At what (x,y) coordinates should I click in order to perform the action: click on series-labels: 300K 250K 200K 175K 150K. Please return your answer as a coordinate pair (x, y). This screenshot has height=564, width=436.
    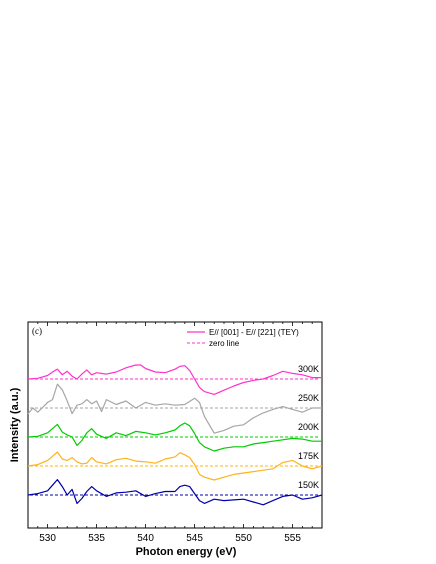
    Looking at the image, I should click on (308, 427).